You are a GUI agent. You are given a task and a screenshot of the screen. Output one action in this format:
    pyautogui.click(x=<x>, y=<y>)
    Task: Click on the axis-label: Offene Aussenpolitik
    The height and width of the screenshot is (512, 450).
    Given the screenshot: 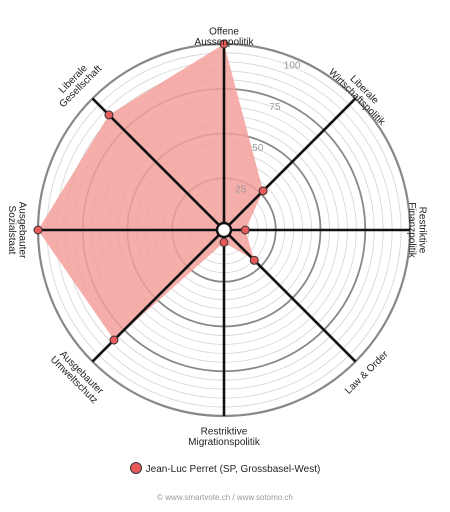 What is the action you would take?
    pyautogui.click(x=225, y=38)
    